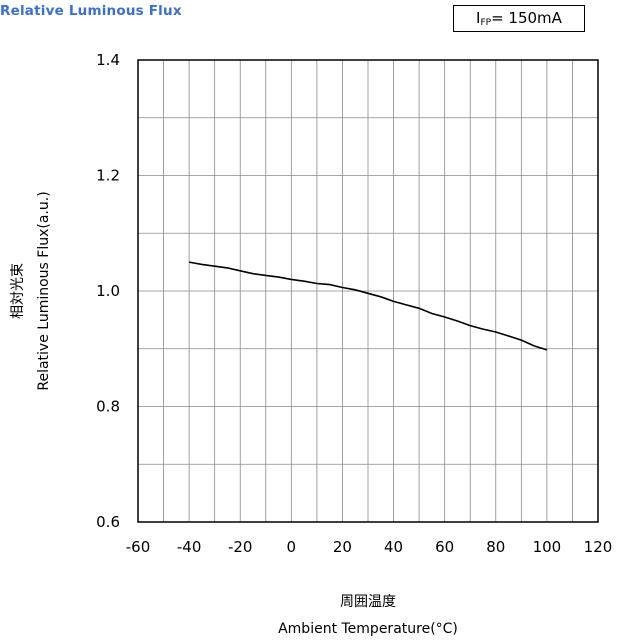 Image resolution: width=627 pixels, height=643 pixels. I want to click on y-axis-label-jp: 相対光束, so click(18, 291).